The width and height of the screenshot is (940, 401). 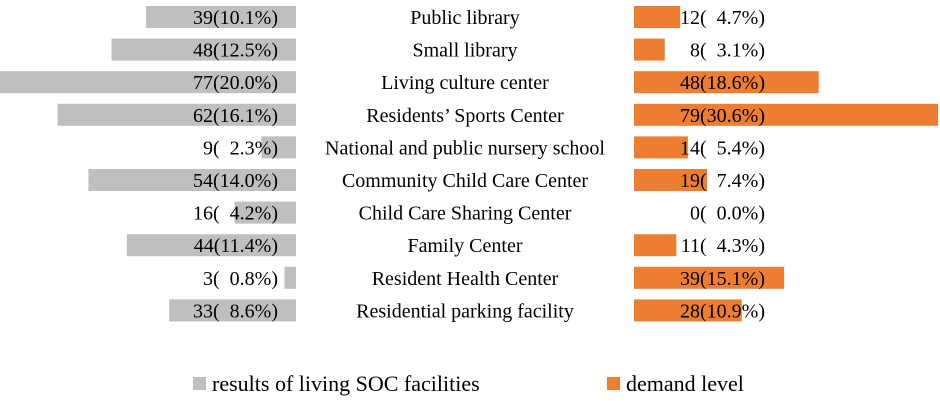 I want to click on legend-label-results: results of living SOC facilities, so click(x=346, y=383).